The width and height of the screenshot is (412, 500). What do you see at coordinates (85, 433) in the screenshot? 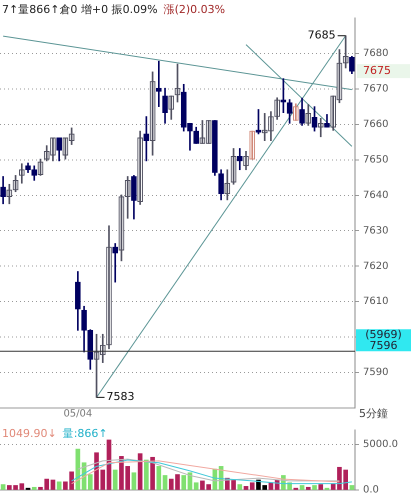
I see `annotation: 量:866↑` at bounding box center [85, 433].